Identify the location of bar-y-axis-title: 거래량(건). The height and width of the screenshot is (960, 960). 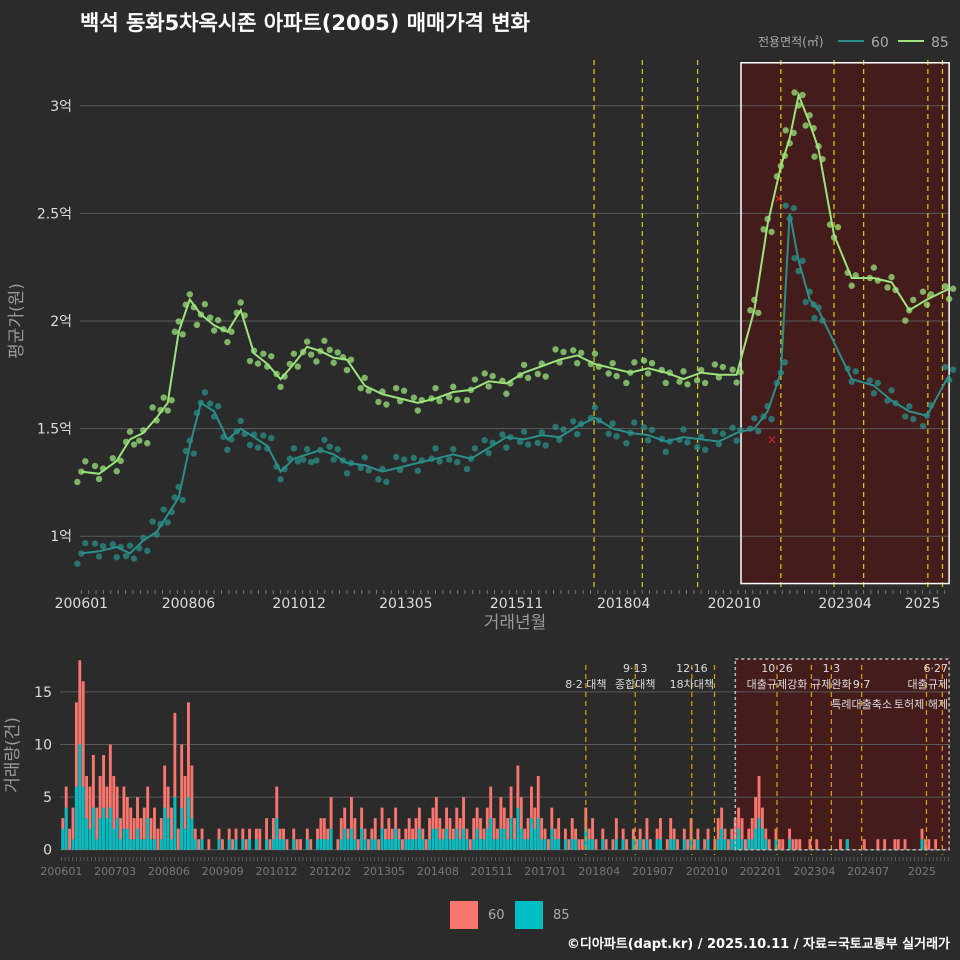
(13, 755).